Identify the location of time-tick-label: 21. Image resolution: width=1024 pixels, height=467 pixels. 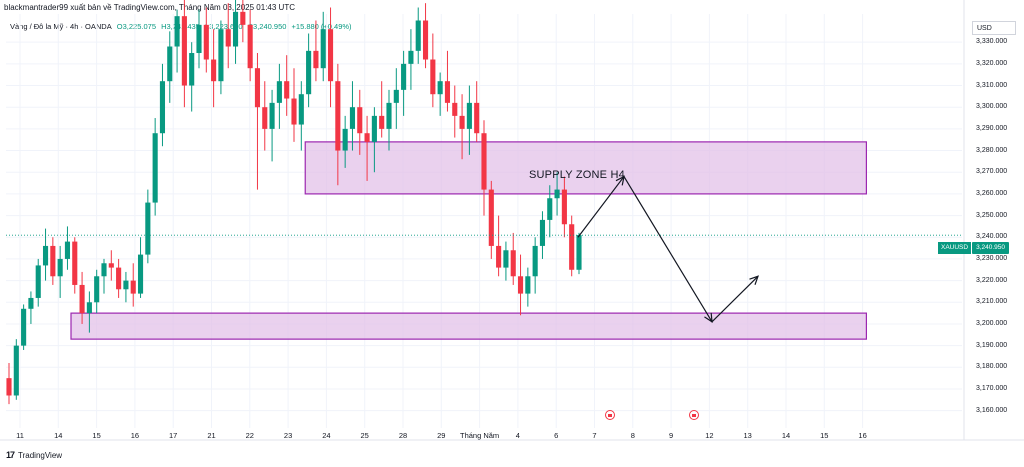
(211, 435).